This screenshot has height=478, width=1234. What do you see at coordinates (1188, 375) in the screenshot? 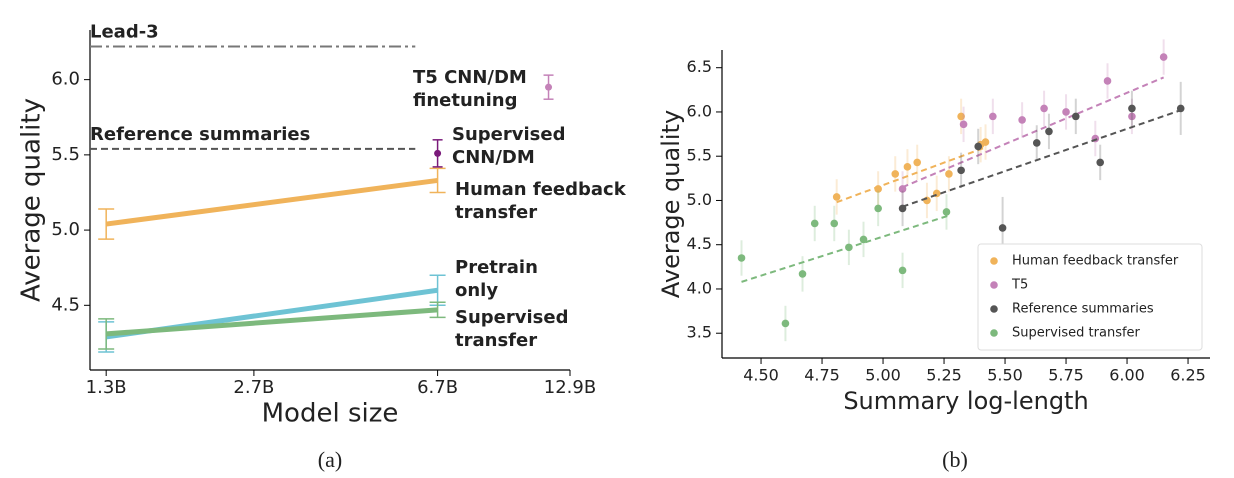
I see `x-tick-label: 6.25` at bounding box center [1188, 375].